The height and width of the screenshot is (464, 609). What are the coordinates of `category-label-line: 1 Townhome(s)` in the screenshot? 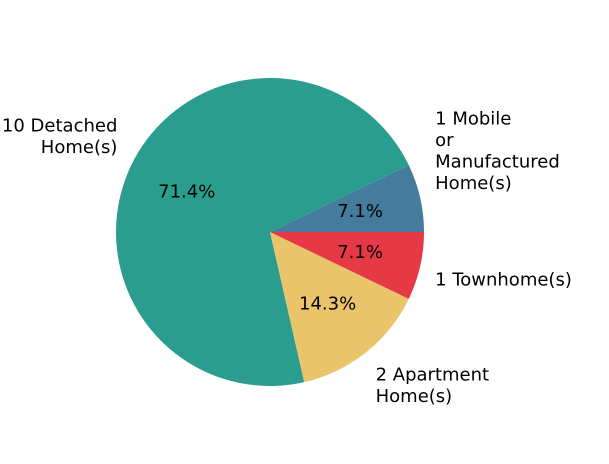 It's located at (503, 280).